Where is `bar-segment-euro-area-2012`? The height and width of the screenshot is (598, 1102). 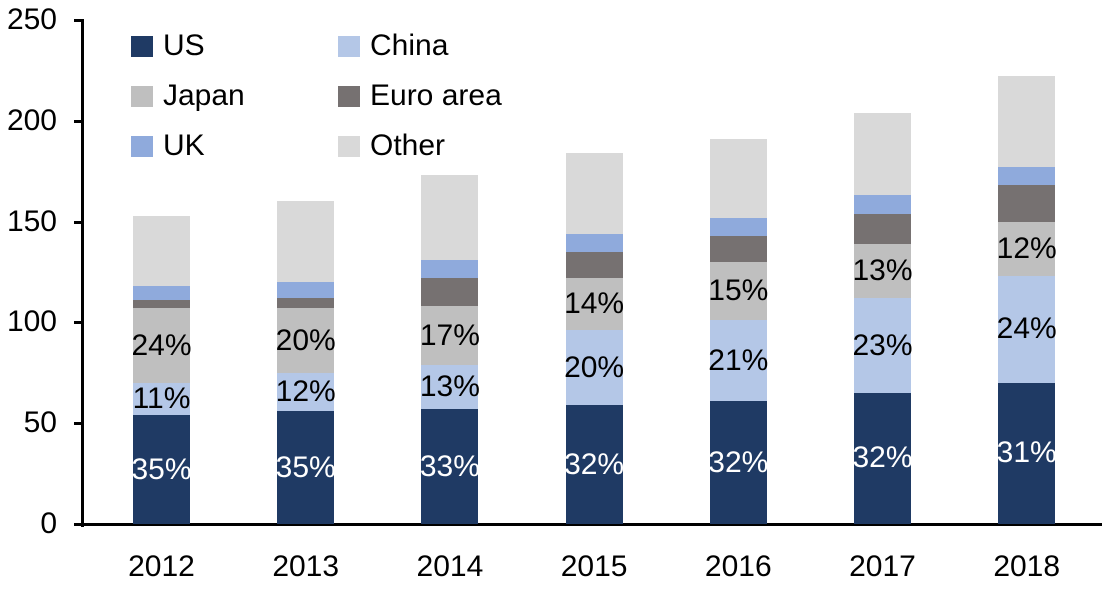 bar-segment-euro-area-2012 is located at coordinates (161, 304).